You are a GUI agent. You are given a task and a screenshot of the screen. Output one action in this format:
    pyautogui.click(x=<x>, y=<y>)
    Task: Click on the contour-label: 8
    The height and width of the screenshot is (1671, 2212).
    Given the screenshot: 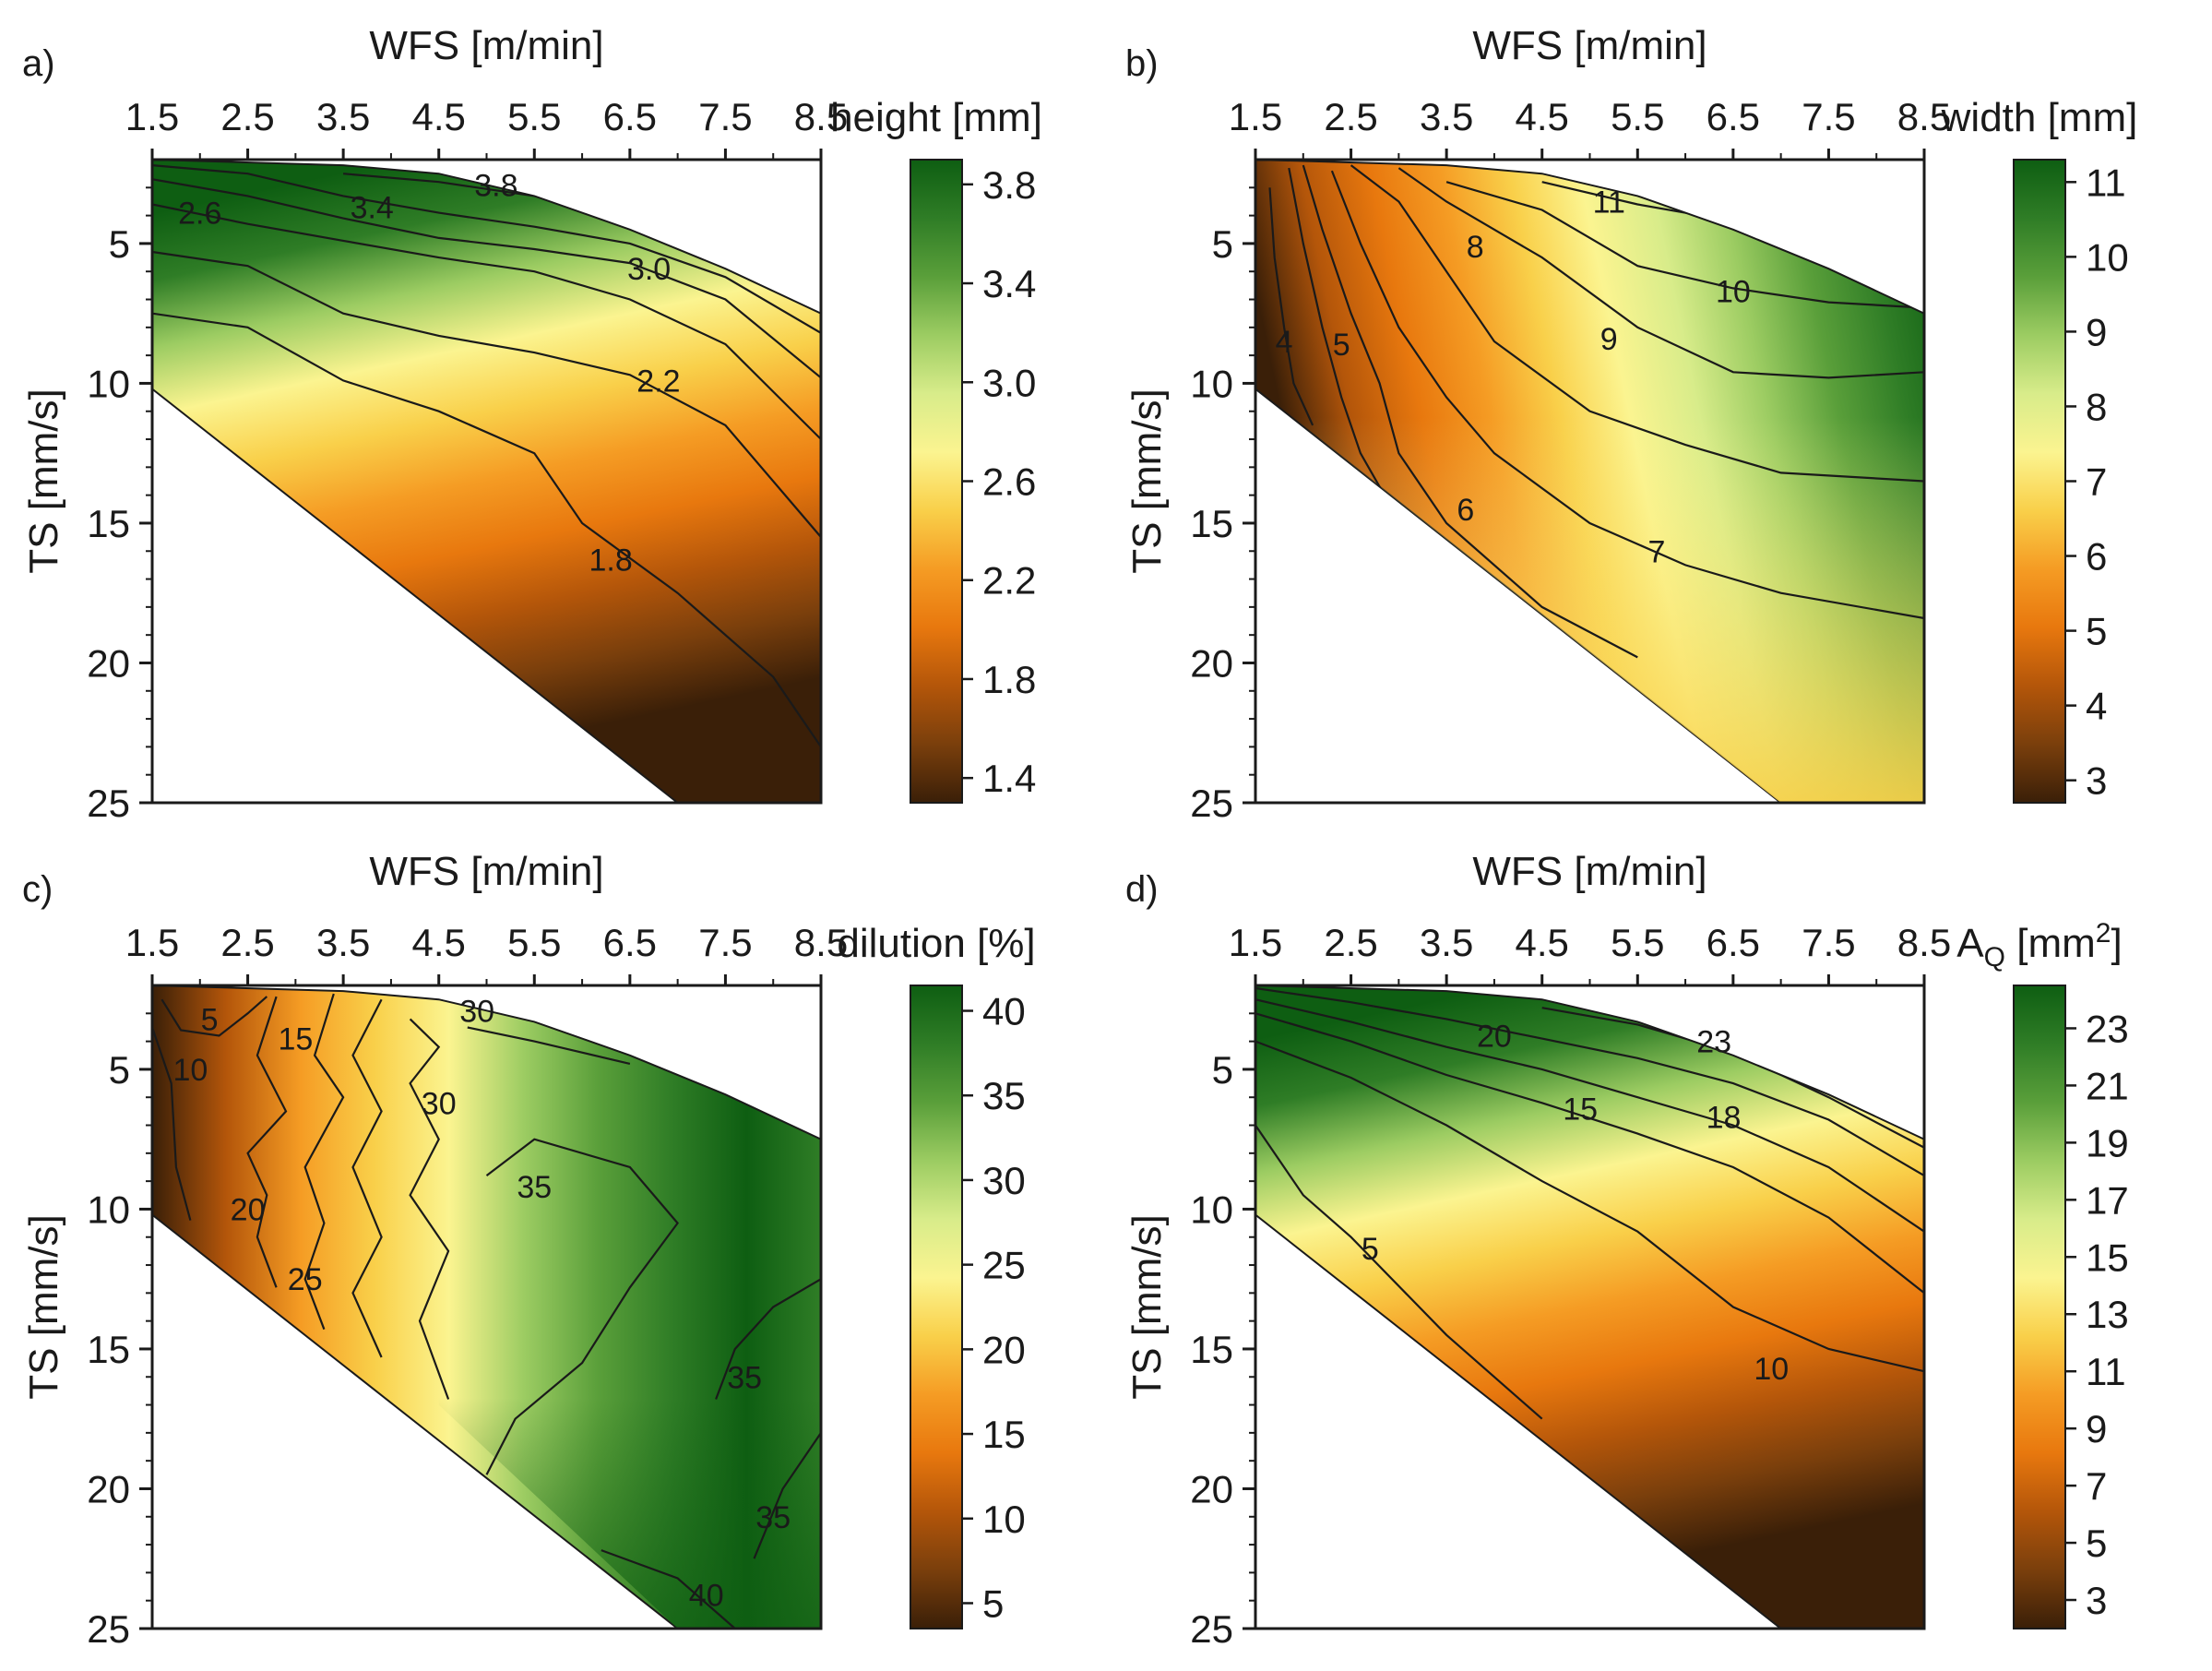 What is the action you would take?
    pyautogui.click(x=1475, y=247)
    